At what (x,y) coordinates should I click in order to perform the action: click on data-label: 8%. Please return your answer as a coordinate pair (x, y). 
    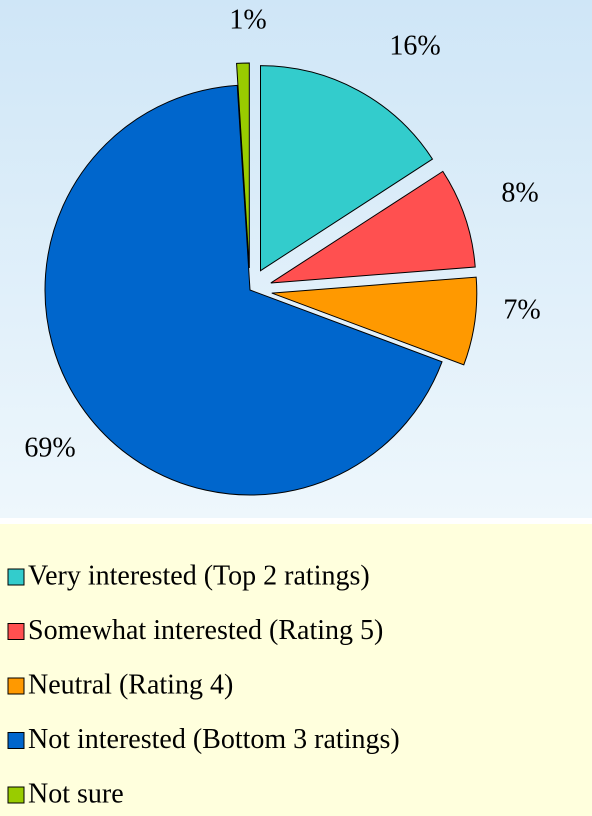
    Looking at the image, I should click on (519, 192).